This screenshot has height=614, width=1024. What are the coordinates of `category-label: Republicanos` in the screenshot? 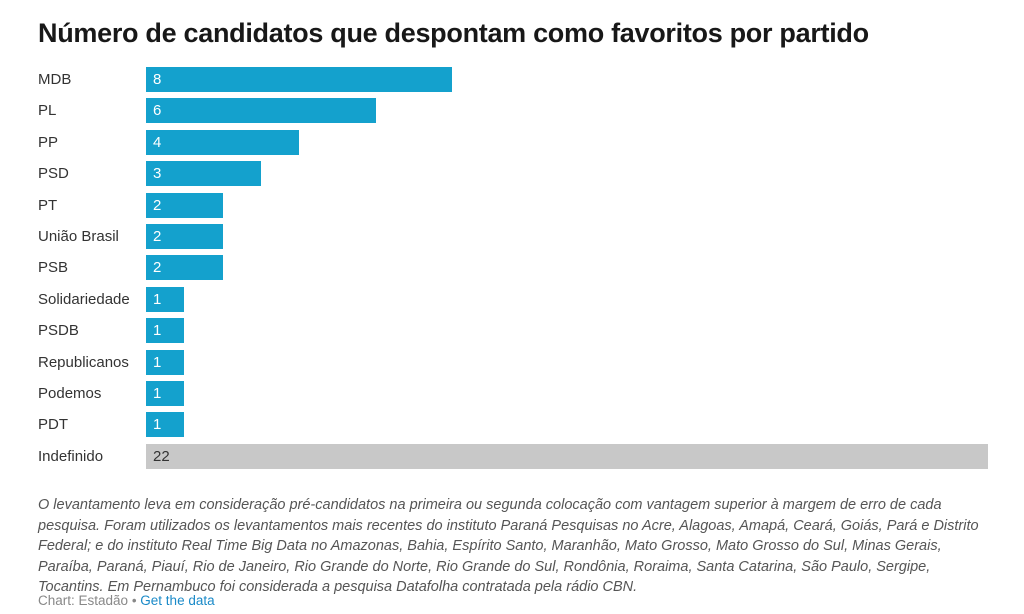 It's located at (83, 362).